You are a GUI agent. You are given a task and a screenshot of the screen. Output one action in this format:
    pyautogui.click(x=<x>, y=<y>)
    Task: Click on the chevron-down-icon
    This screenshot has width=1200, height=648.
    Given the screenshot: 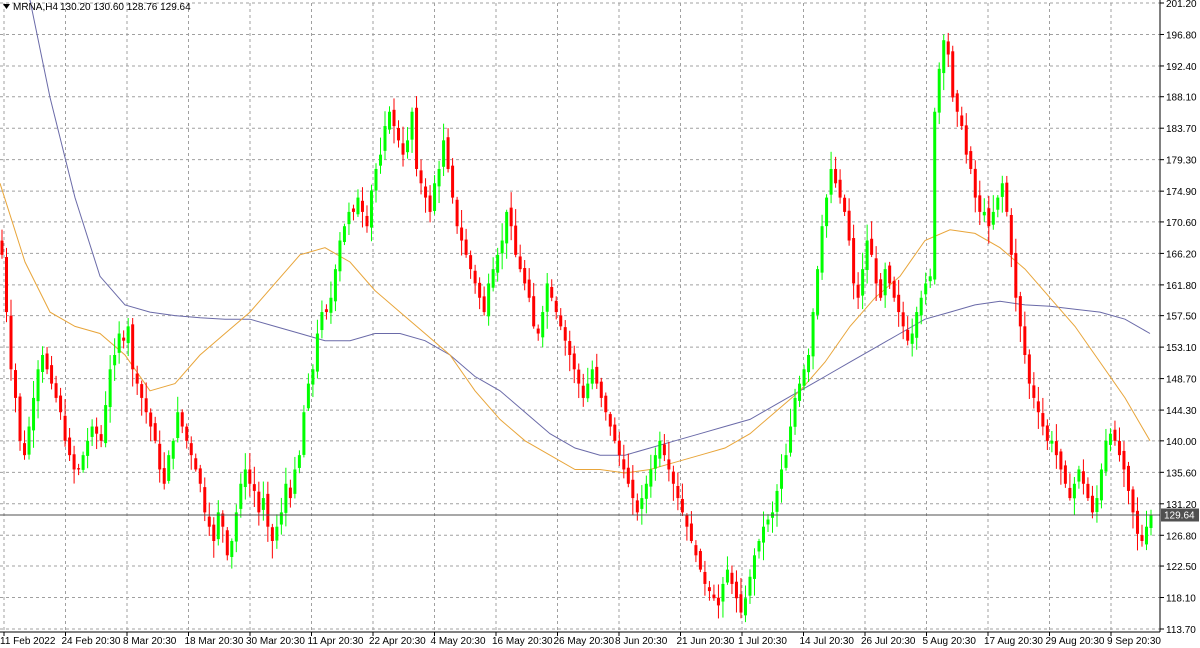 What is the action you would take?
    pyautogui.click(x=6, y=6)
    